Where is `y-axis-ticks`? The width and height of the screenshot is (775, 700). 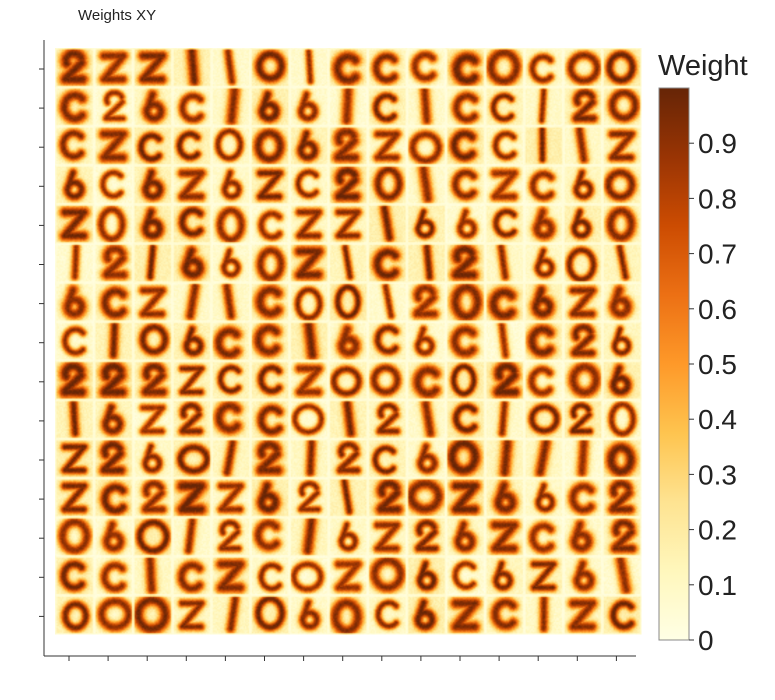
y-axis-ticks is located at coordinates (41, 342).